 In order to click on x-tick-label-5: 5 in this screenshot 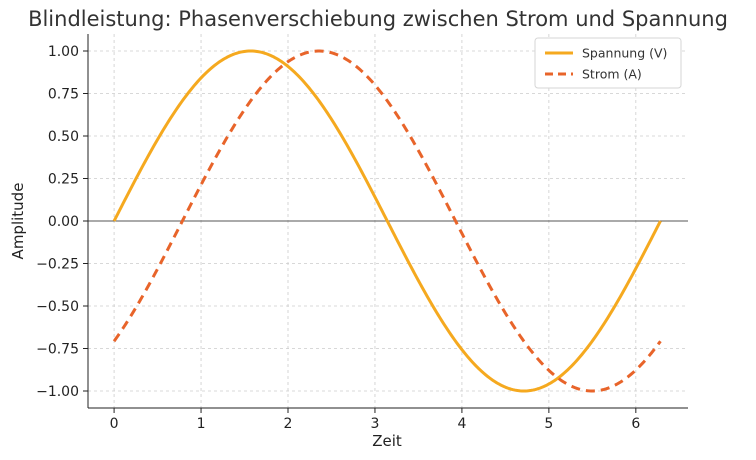, I will do `click(548, 424)`.